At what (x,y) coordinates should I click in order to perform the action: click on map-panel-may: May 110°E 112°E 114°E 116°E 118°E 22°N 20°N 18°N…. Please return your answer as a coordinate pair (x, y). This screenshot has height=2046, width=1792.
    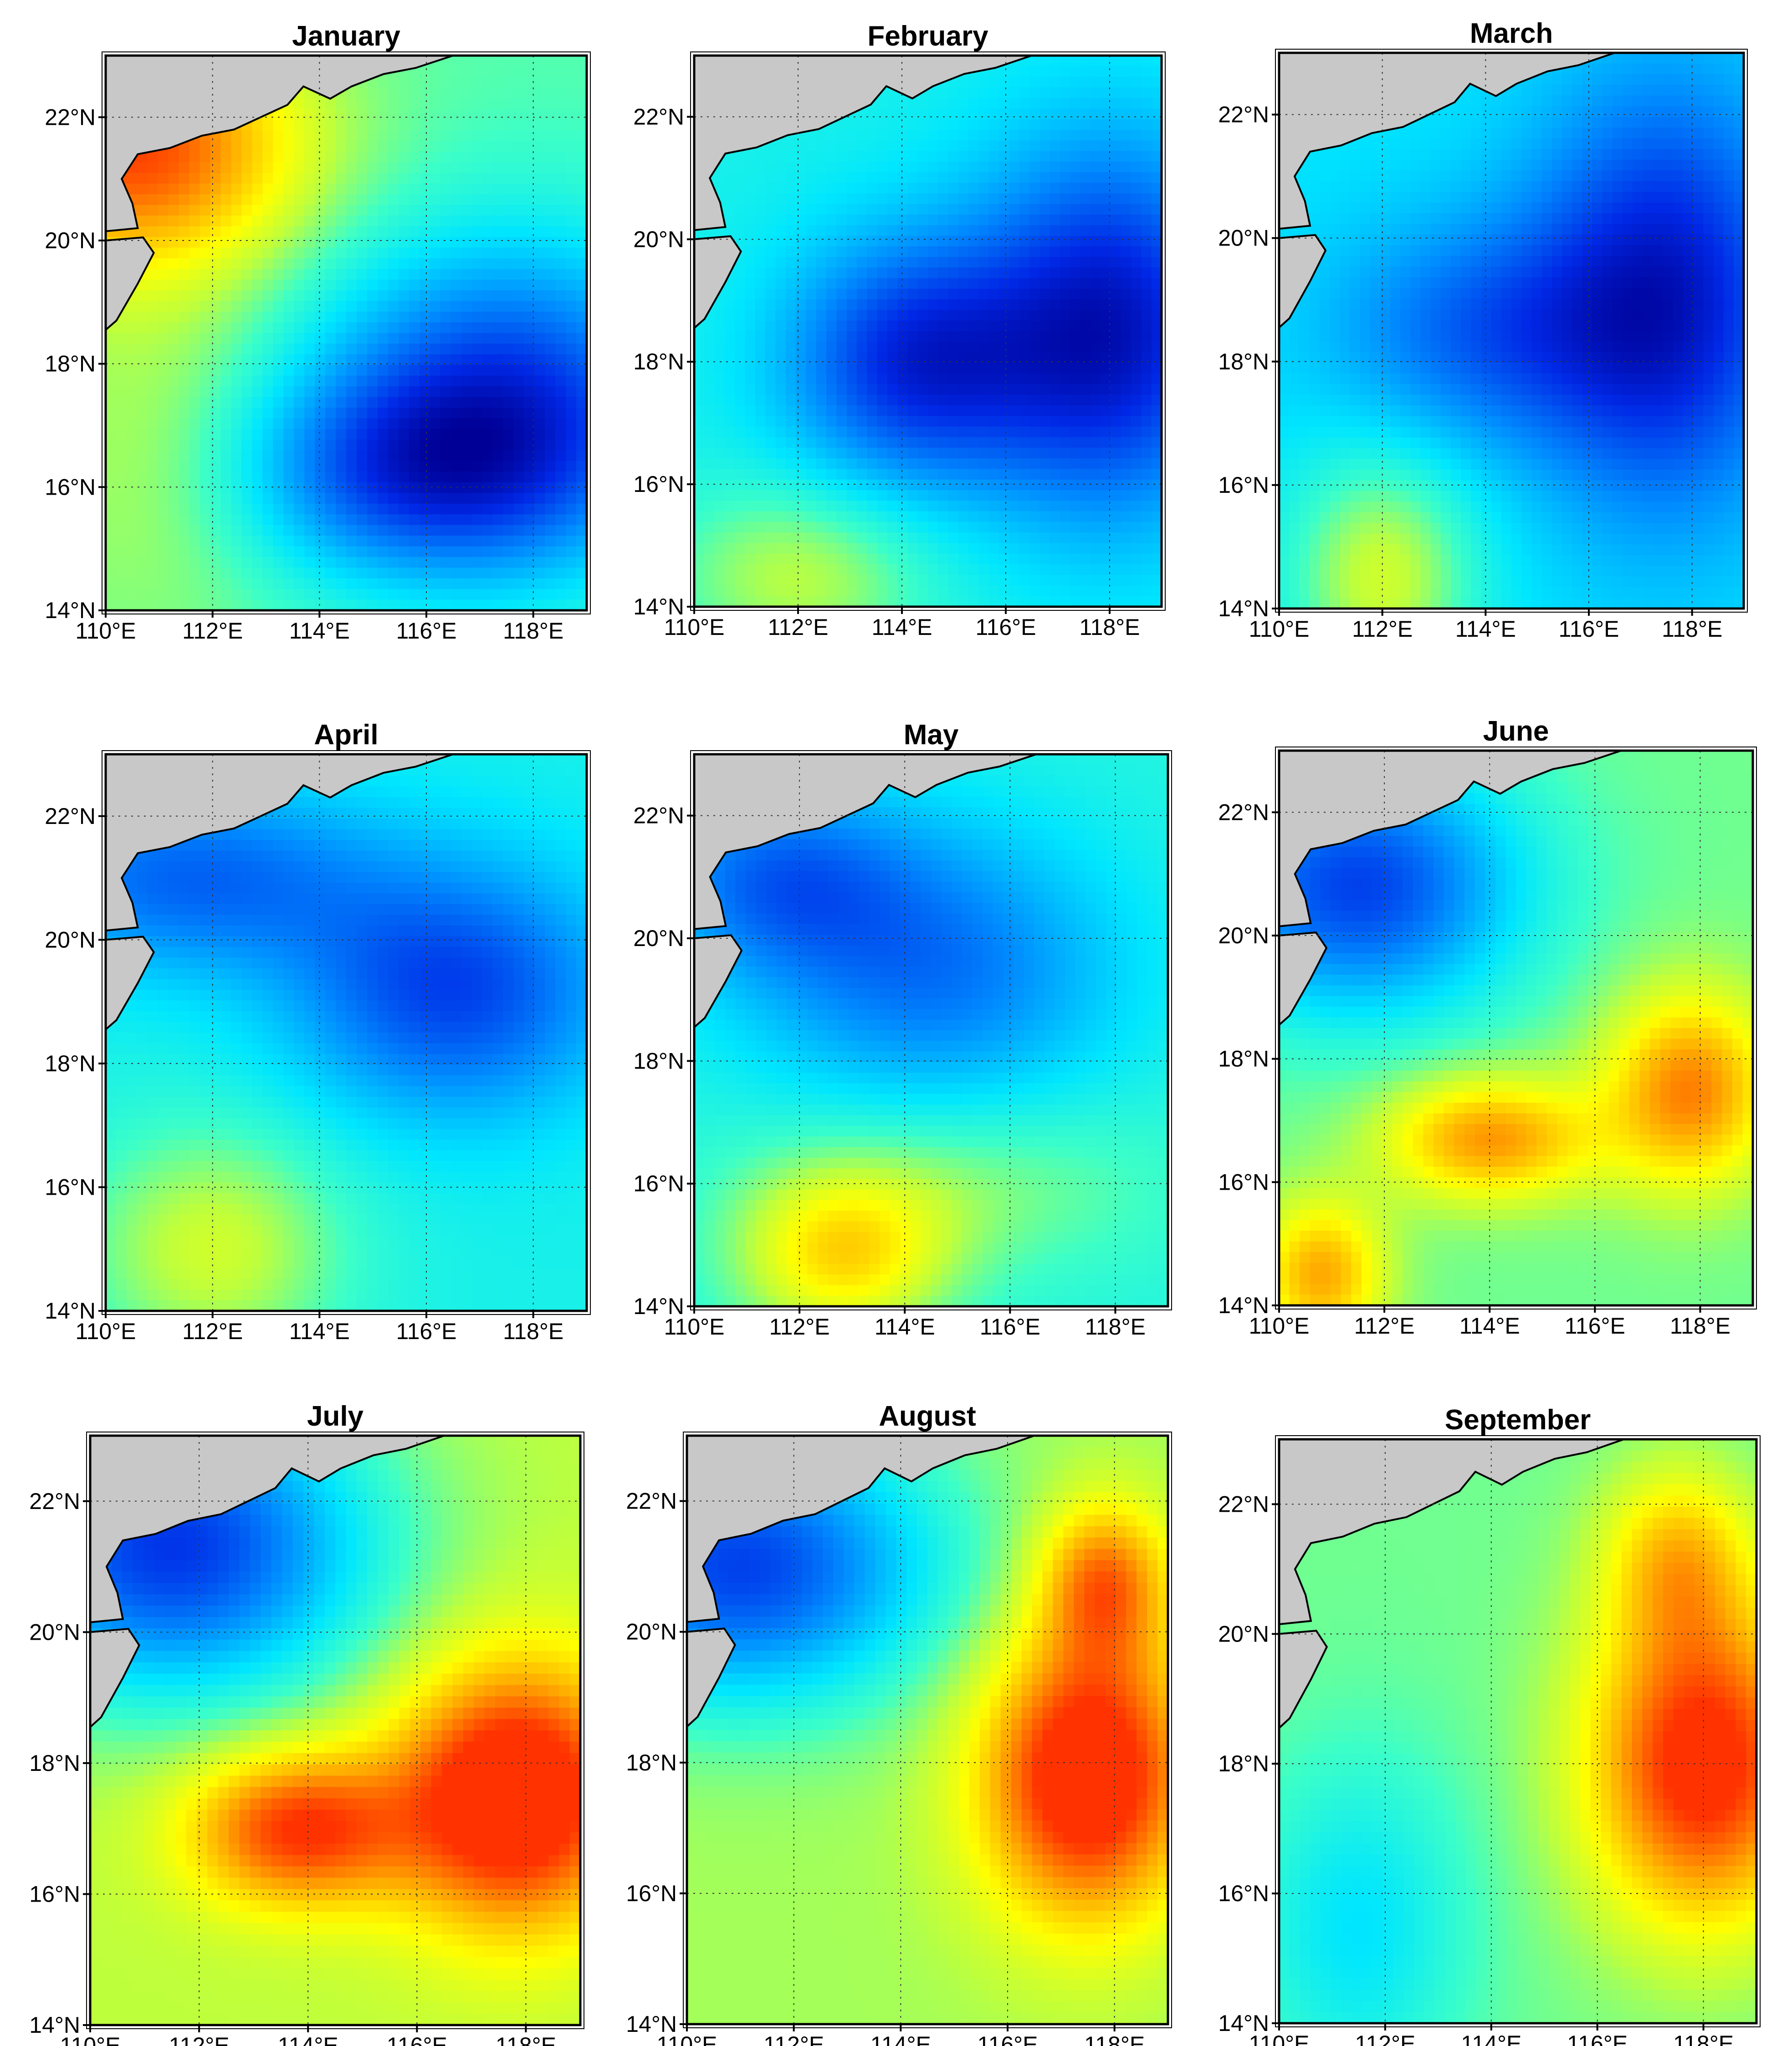
    Looking at the image, I should click on (902, 1029).